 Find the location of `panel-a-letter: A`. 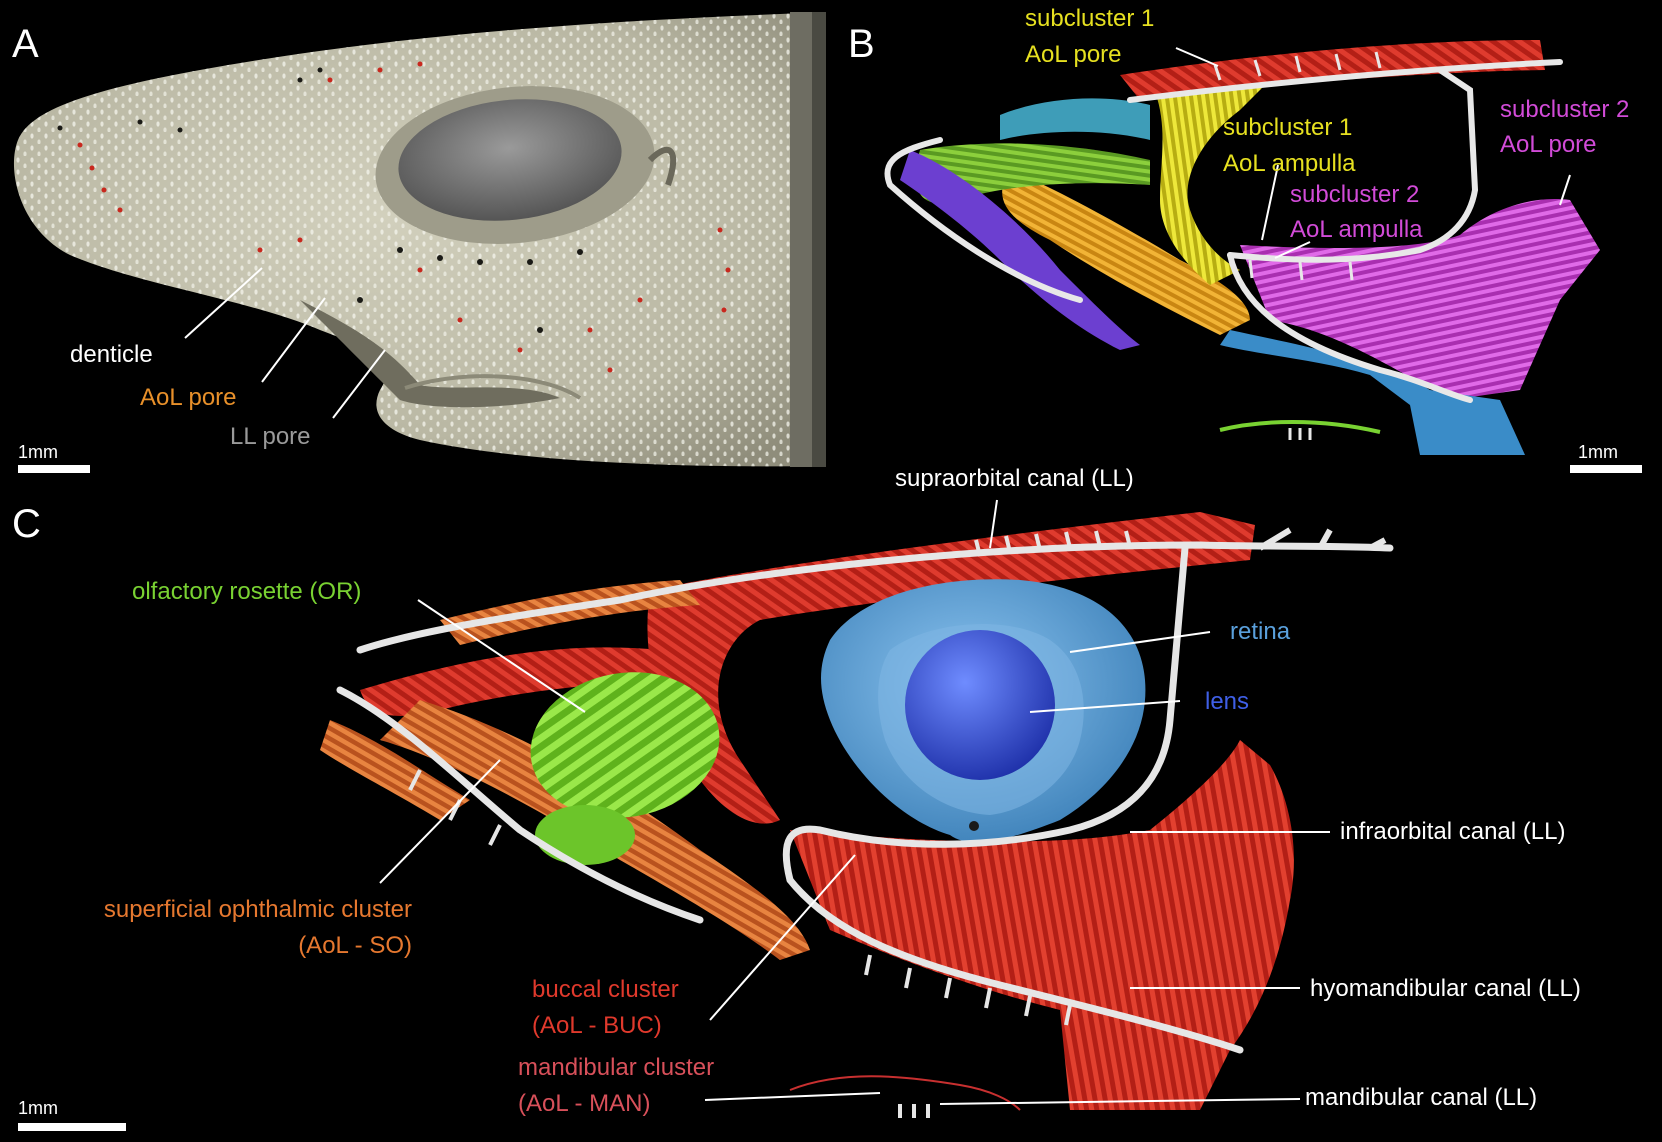

panel-a-letter: A is located at coordinates (25, 44).